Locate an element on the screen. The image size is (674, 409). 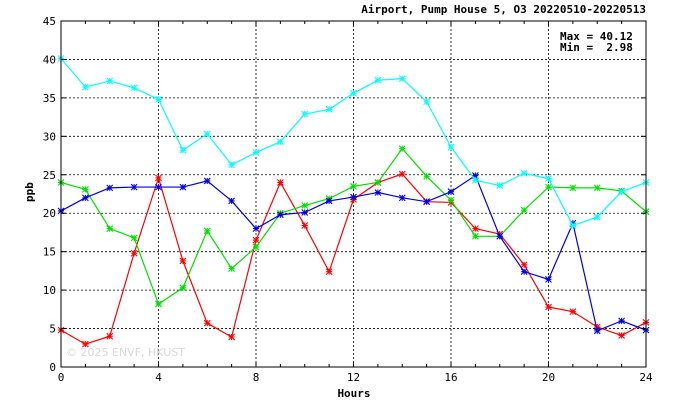
y-tick-label: 25 is located at coordinates (49, 175).